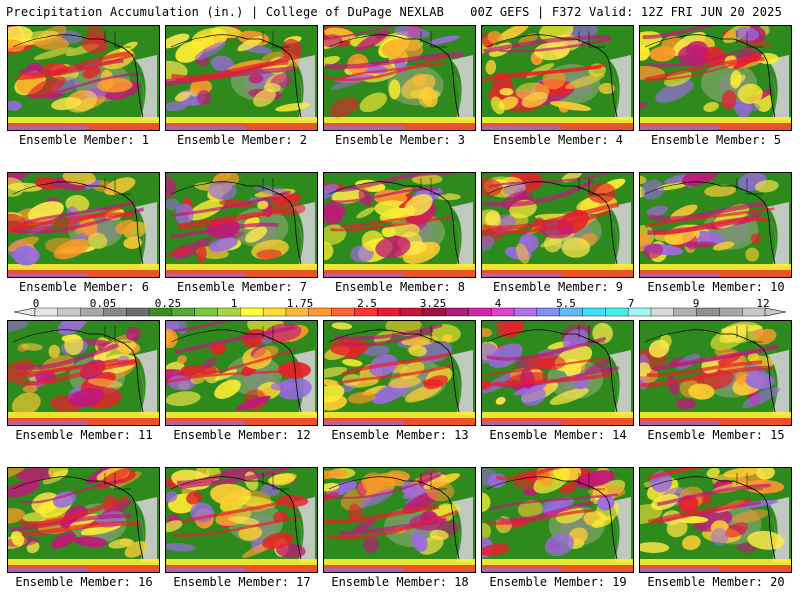 Image resolution: width=800 pixels, height=600 pixels. I want to click on ensemble-member-label: Ensemble Member: 3, so click(400, 140).